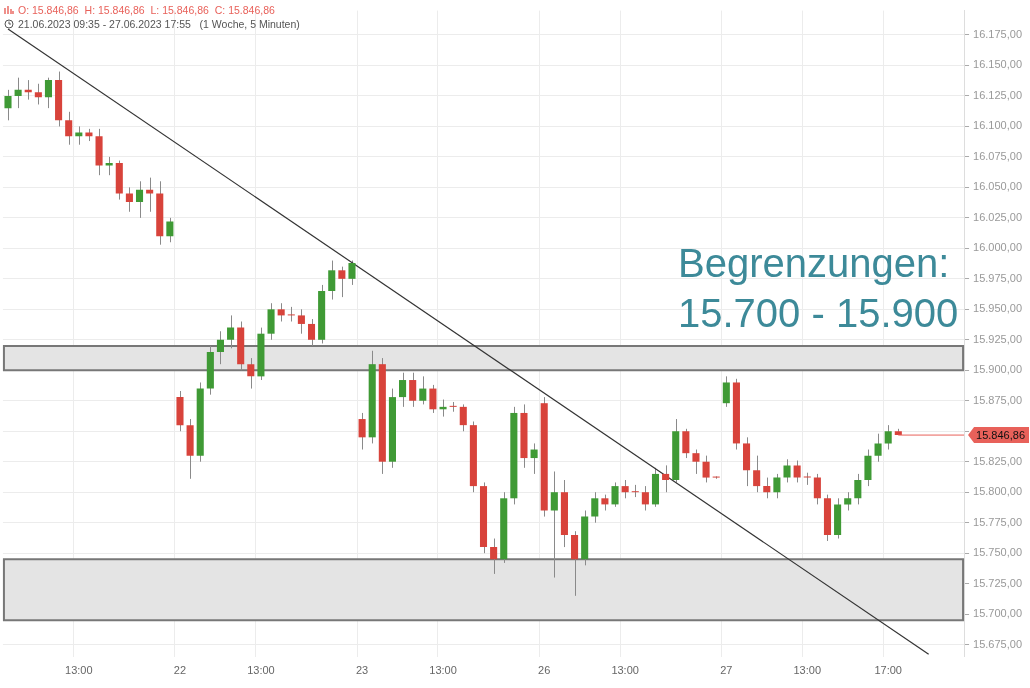  Describe the element at coordinates (997, 460) in the screenshot. I see `y-tick-label: 15.825,00` at that location.